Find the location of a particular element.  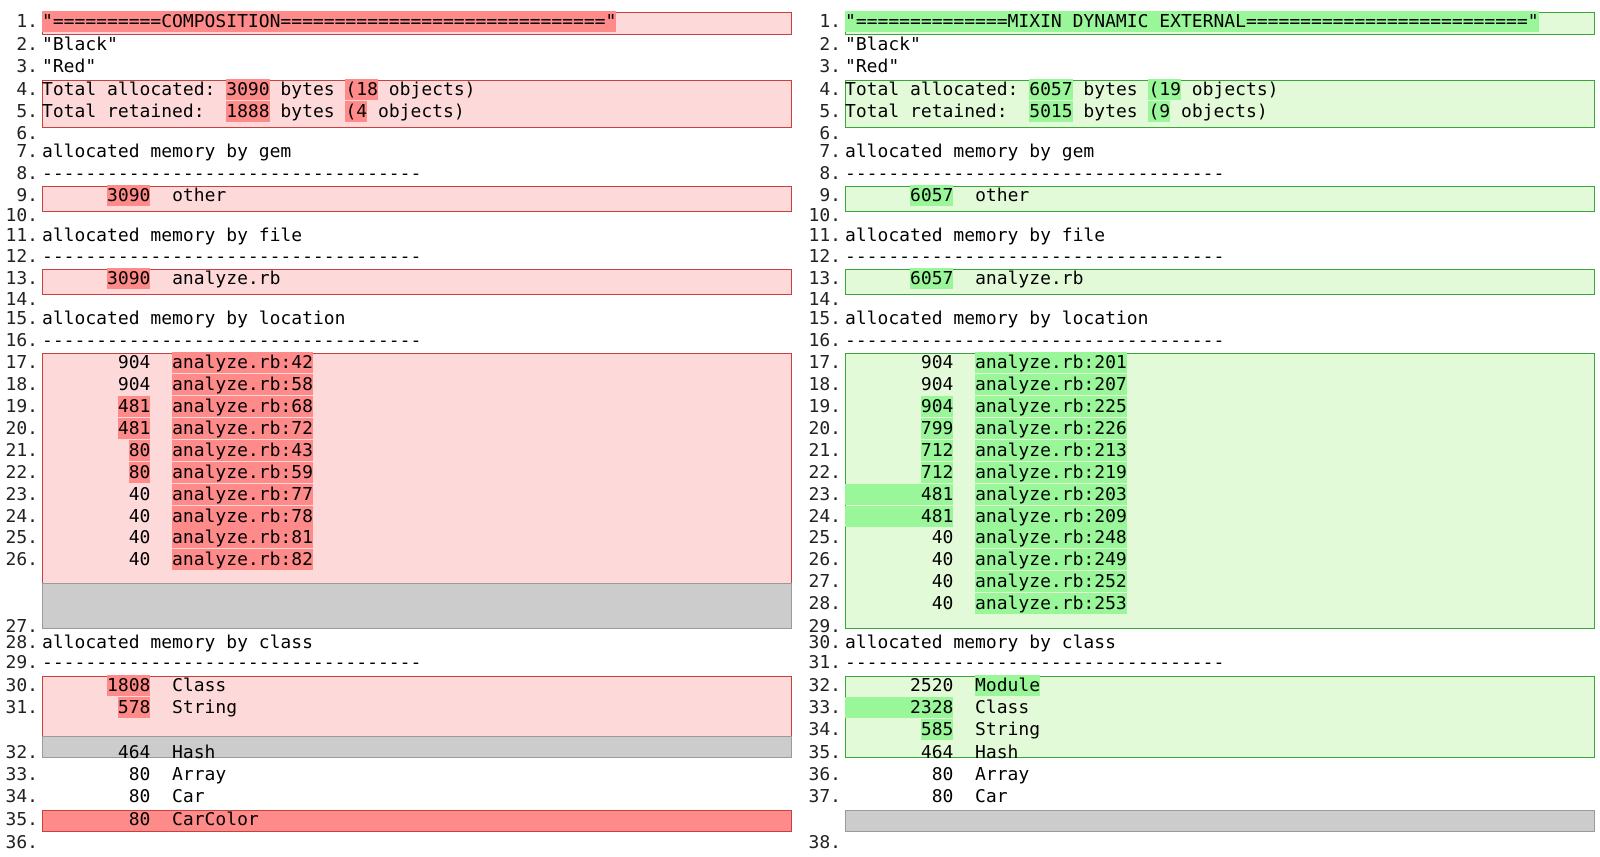

line-number: 9. is located at coordinates (27, 195).